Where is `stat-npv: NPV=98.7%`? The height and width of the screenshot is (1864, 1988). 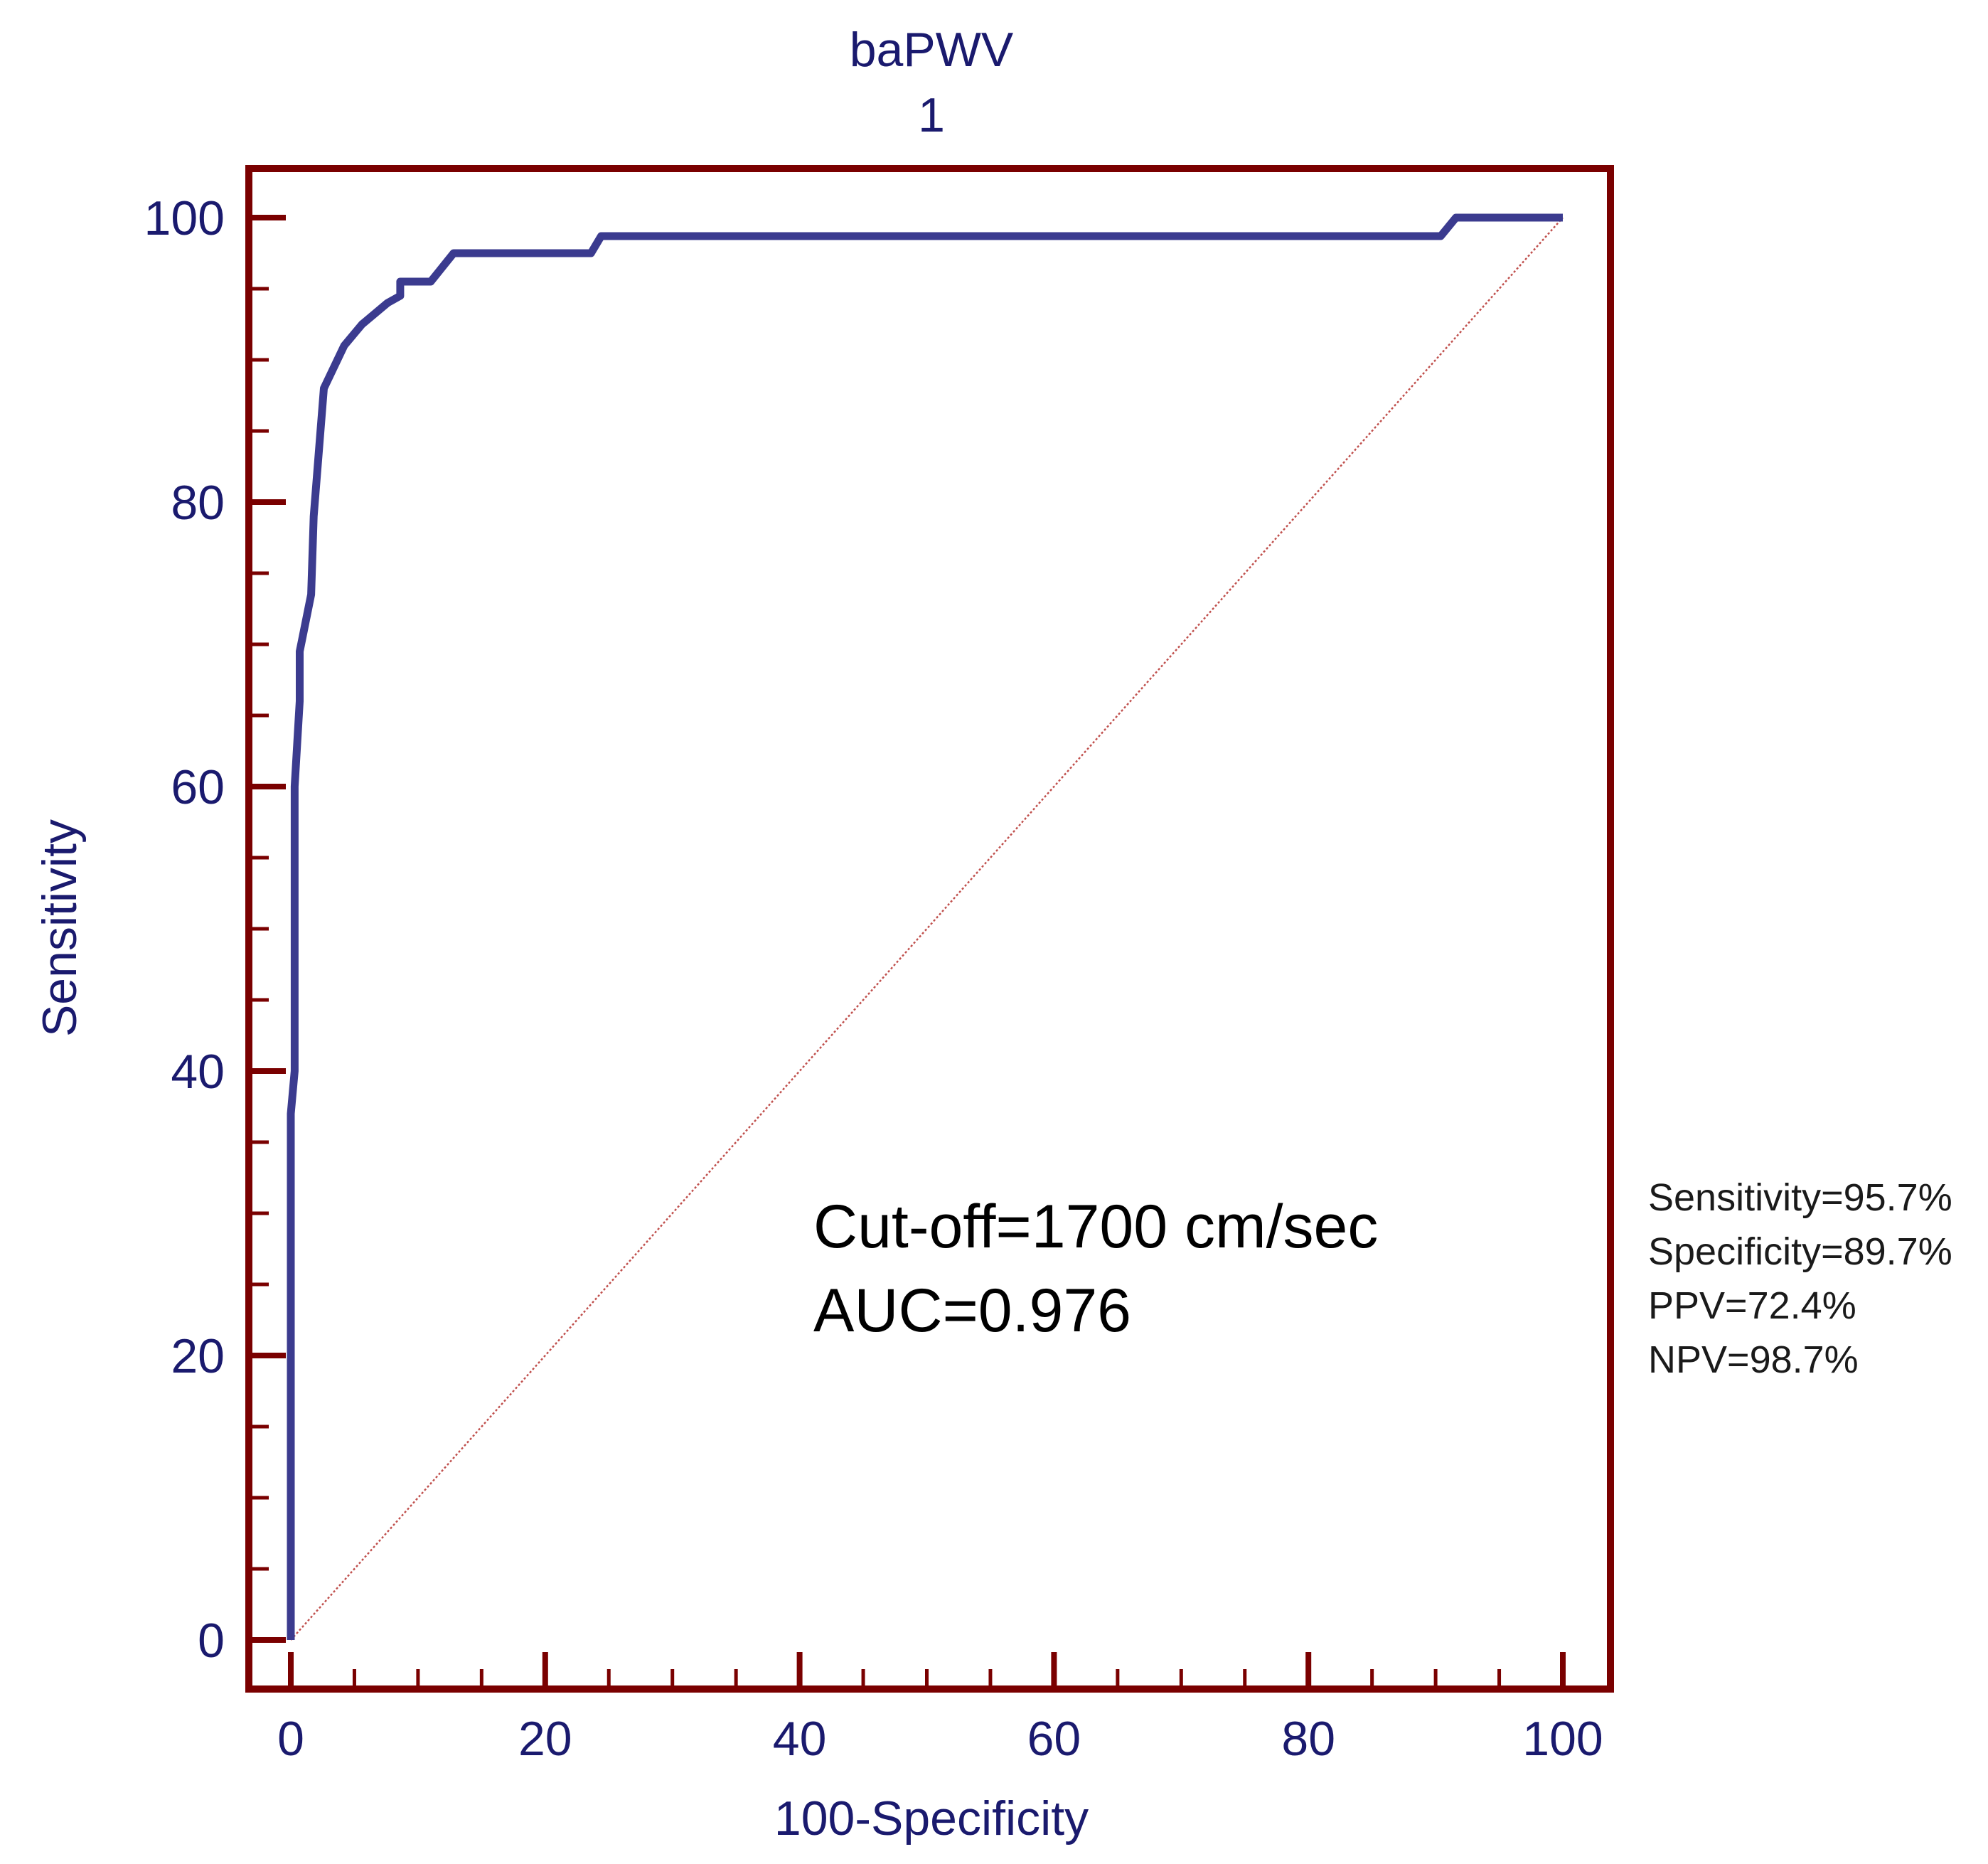 stat-npv: NPV=98.7% is located at coordinates (1753, 1359).